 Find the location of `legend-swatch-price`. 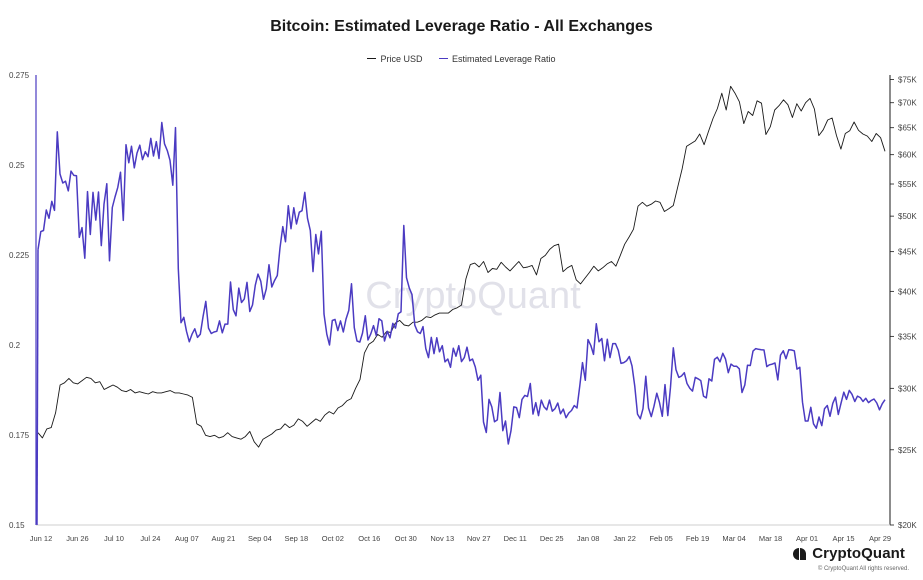

legend-swatch-price is located at coordinates (372, 58).